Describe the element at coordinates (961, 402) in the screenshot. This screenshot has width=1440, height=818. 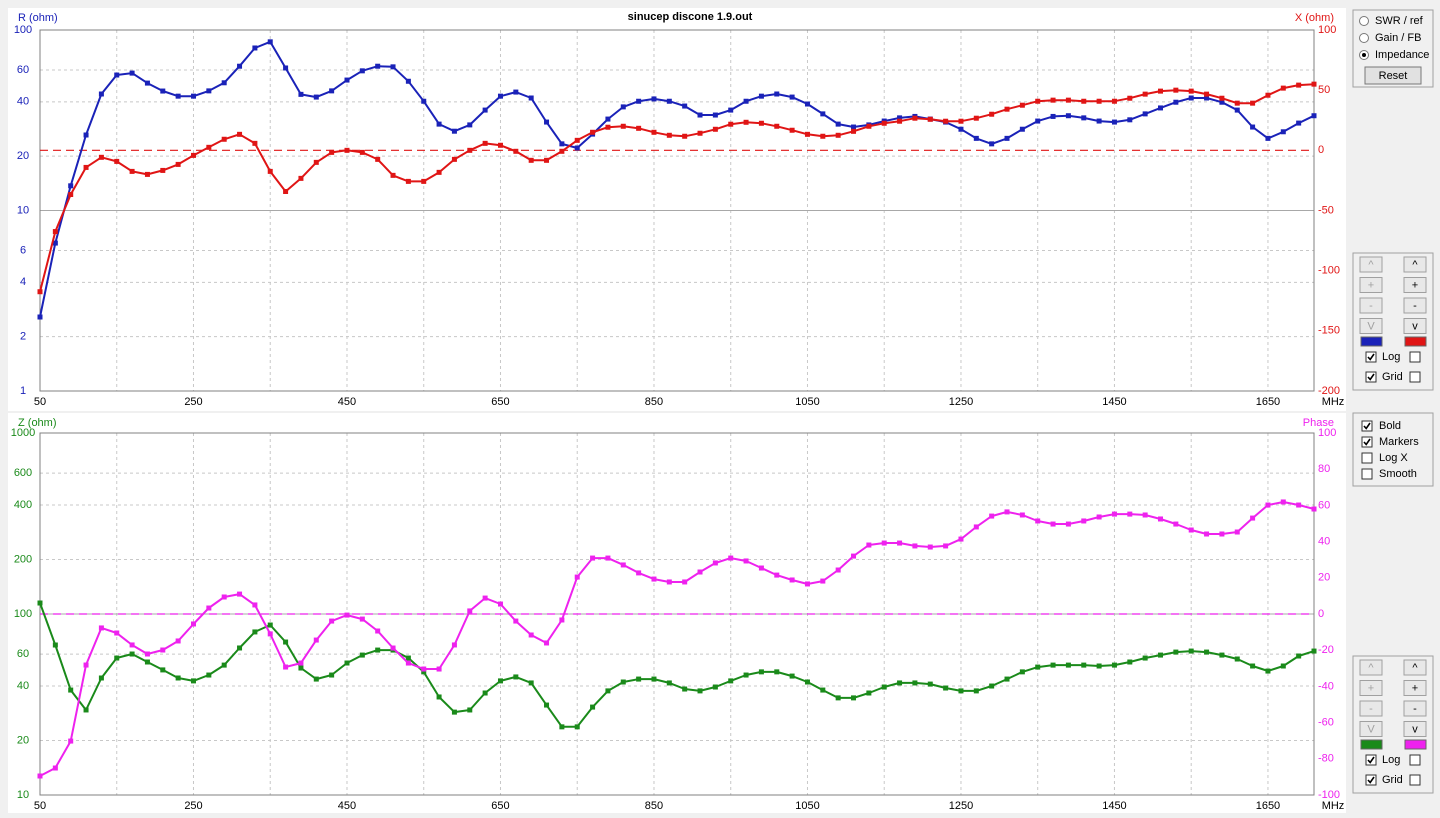
I see `x-tick-label: 1250` at that location.